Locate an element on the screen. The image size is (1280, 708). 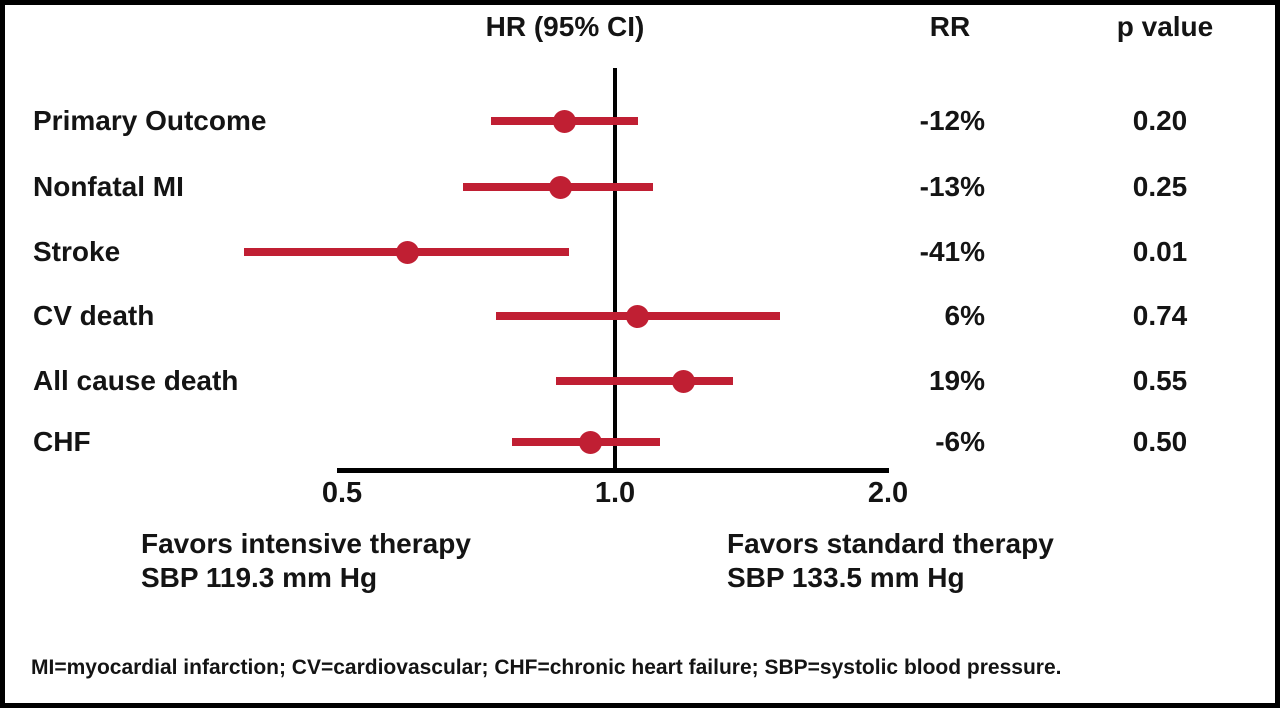
x-tick-label: 0.5 is located at coordinates (342, 493).